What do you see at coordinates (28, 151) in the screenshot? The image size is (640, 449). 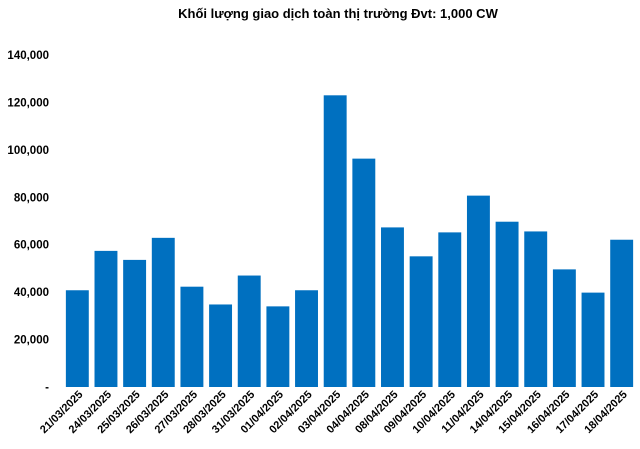 I see `y-tick-label: 100,000` at bounding box center [28, 151].